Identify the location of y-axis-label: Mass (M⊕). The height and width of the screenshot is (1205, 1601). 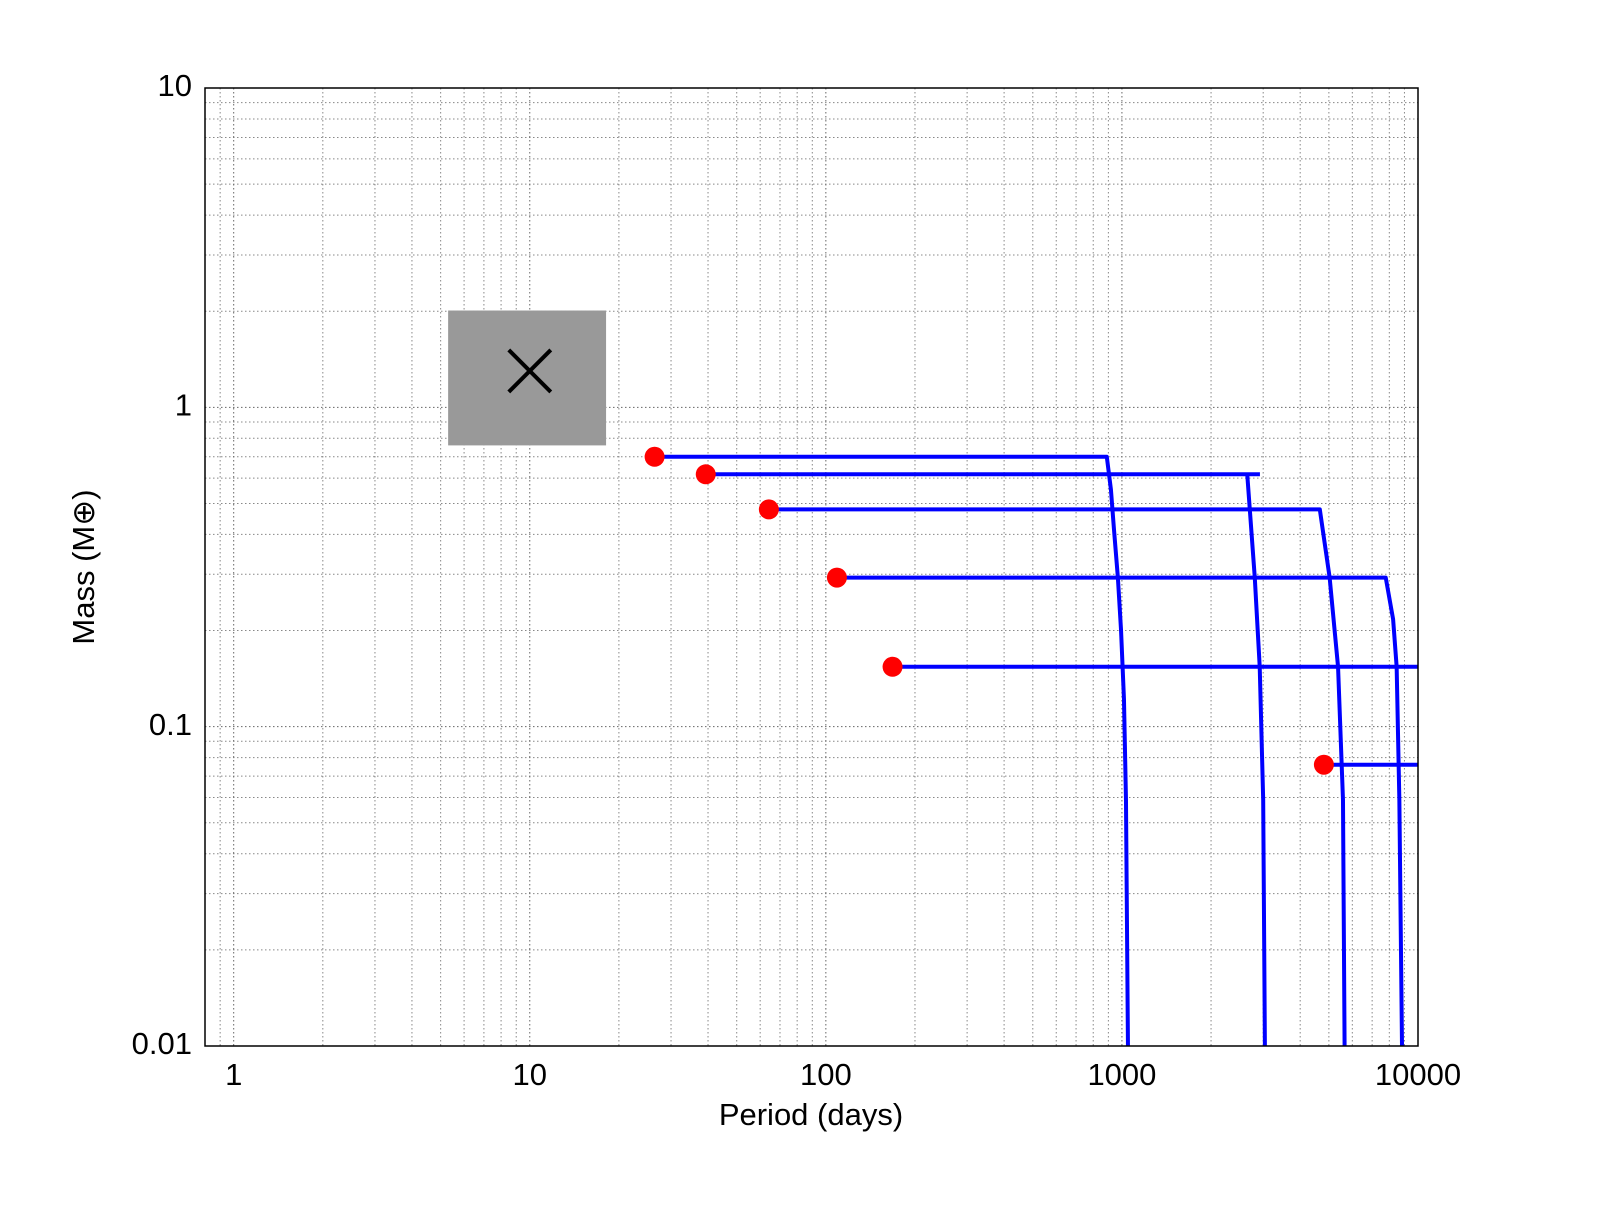
(83, 566).